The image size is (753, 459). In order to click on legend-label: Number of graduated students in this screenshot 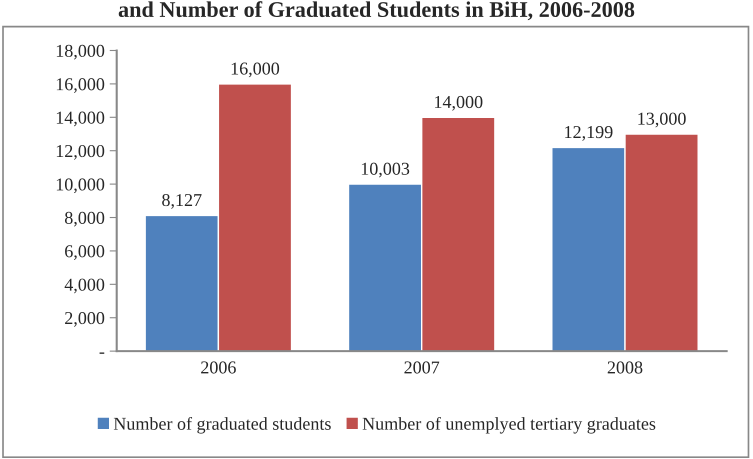, I will do `click(222, 425)`.